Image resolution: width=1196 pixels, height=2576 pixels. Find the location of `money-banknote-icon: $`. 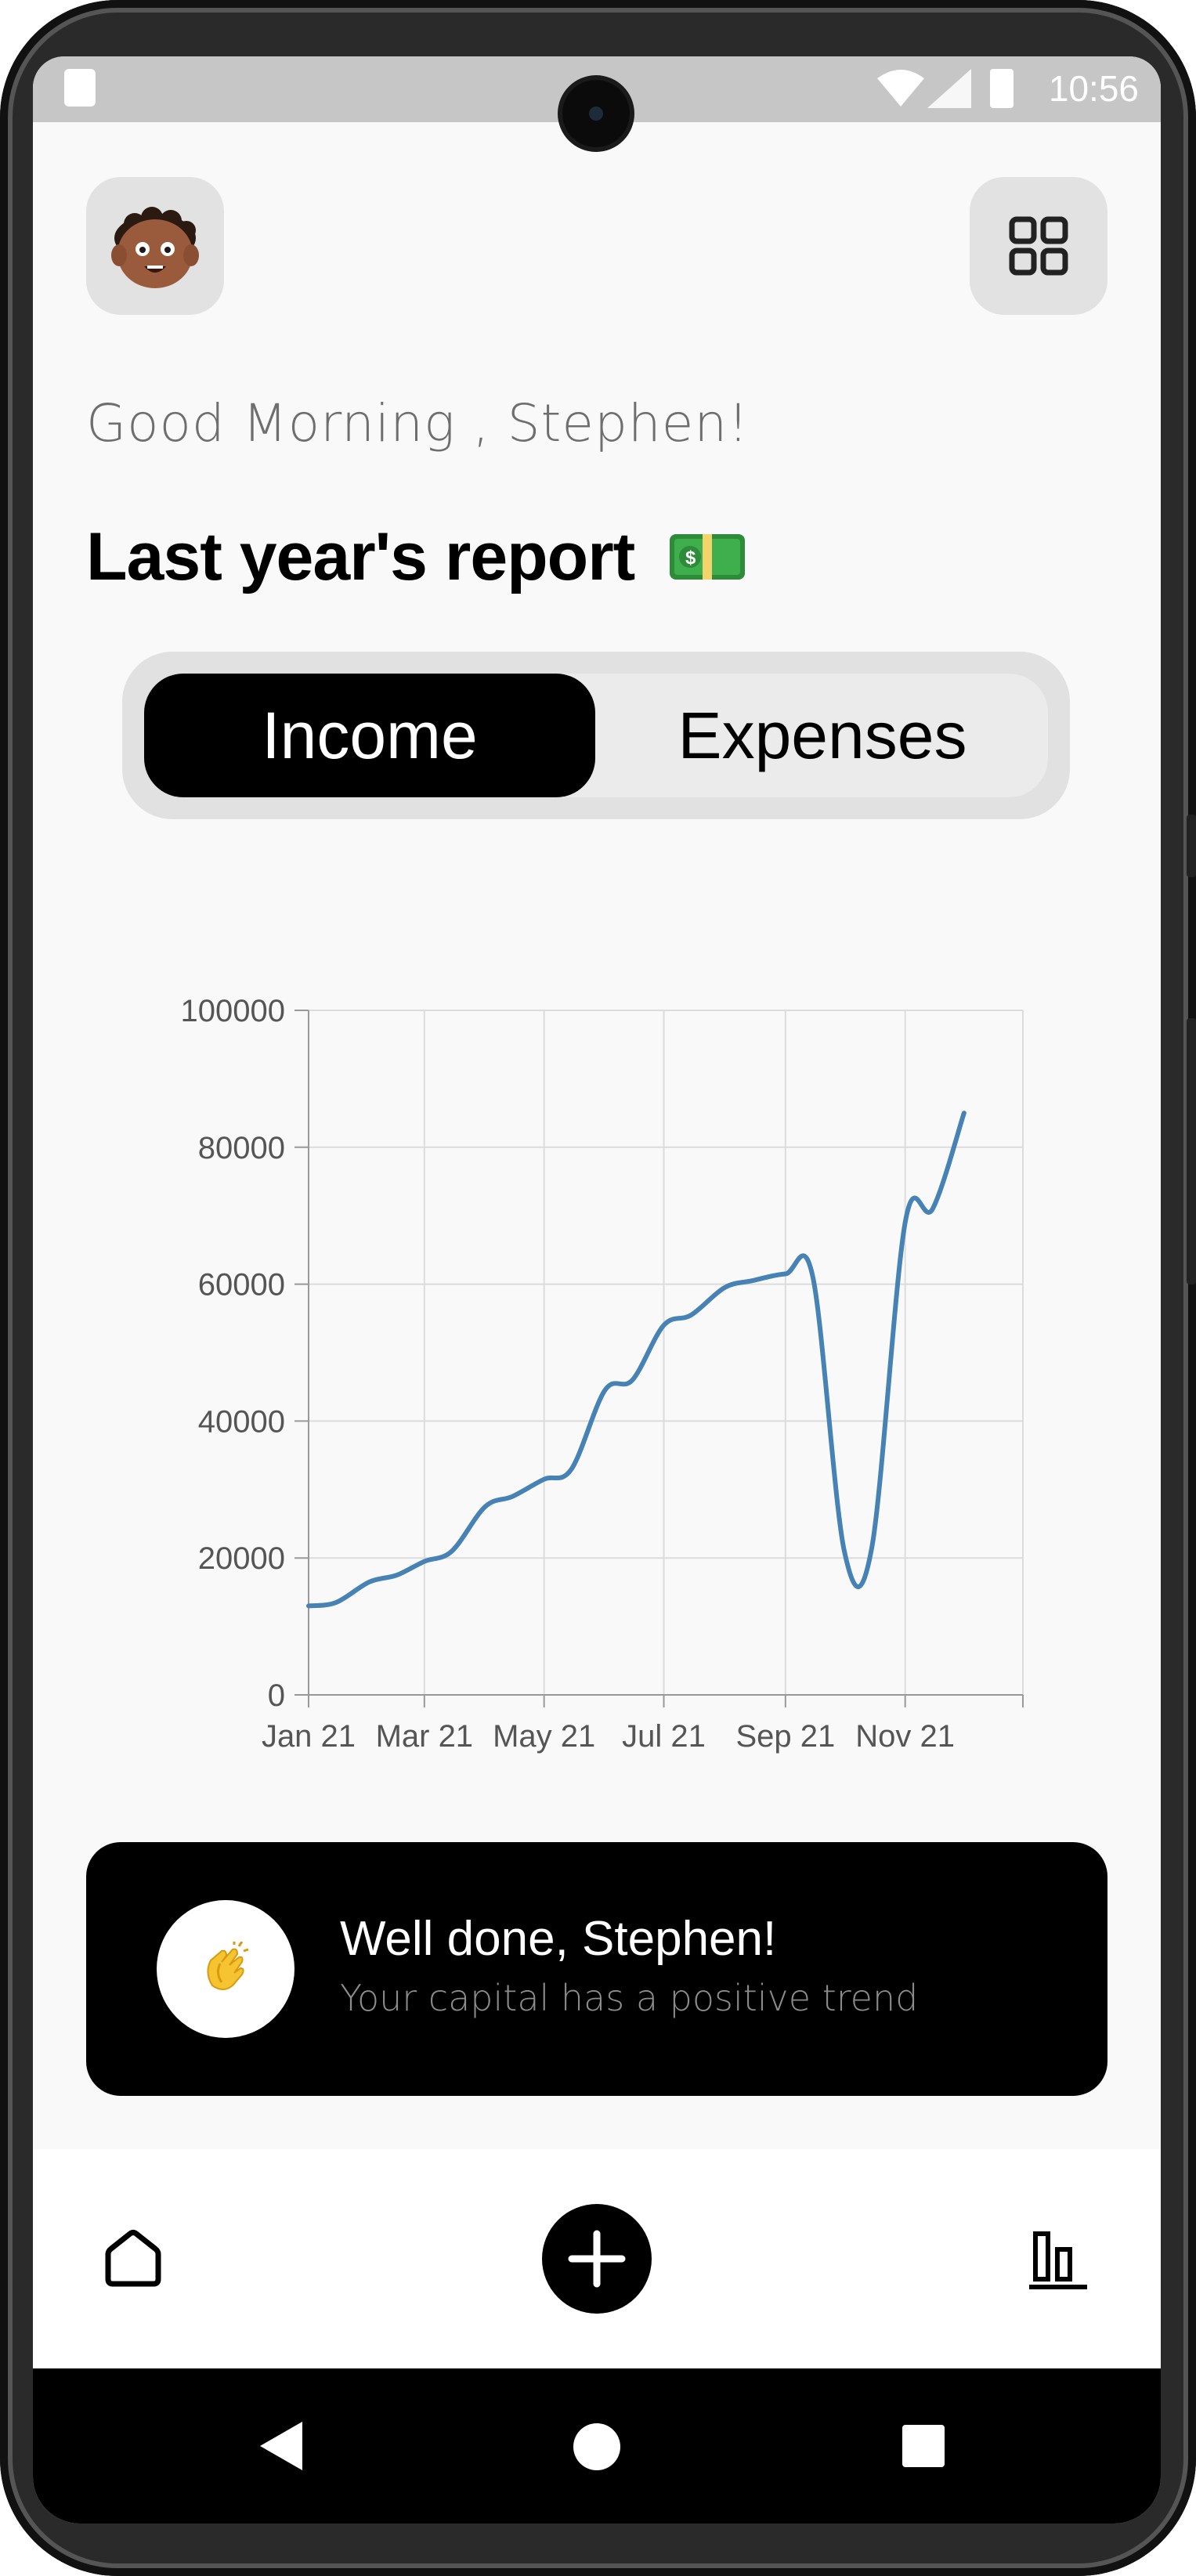

money-banknote-icon: $ is located at coordinates (708, 557).